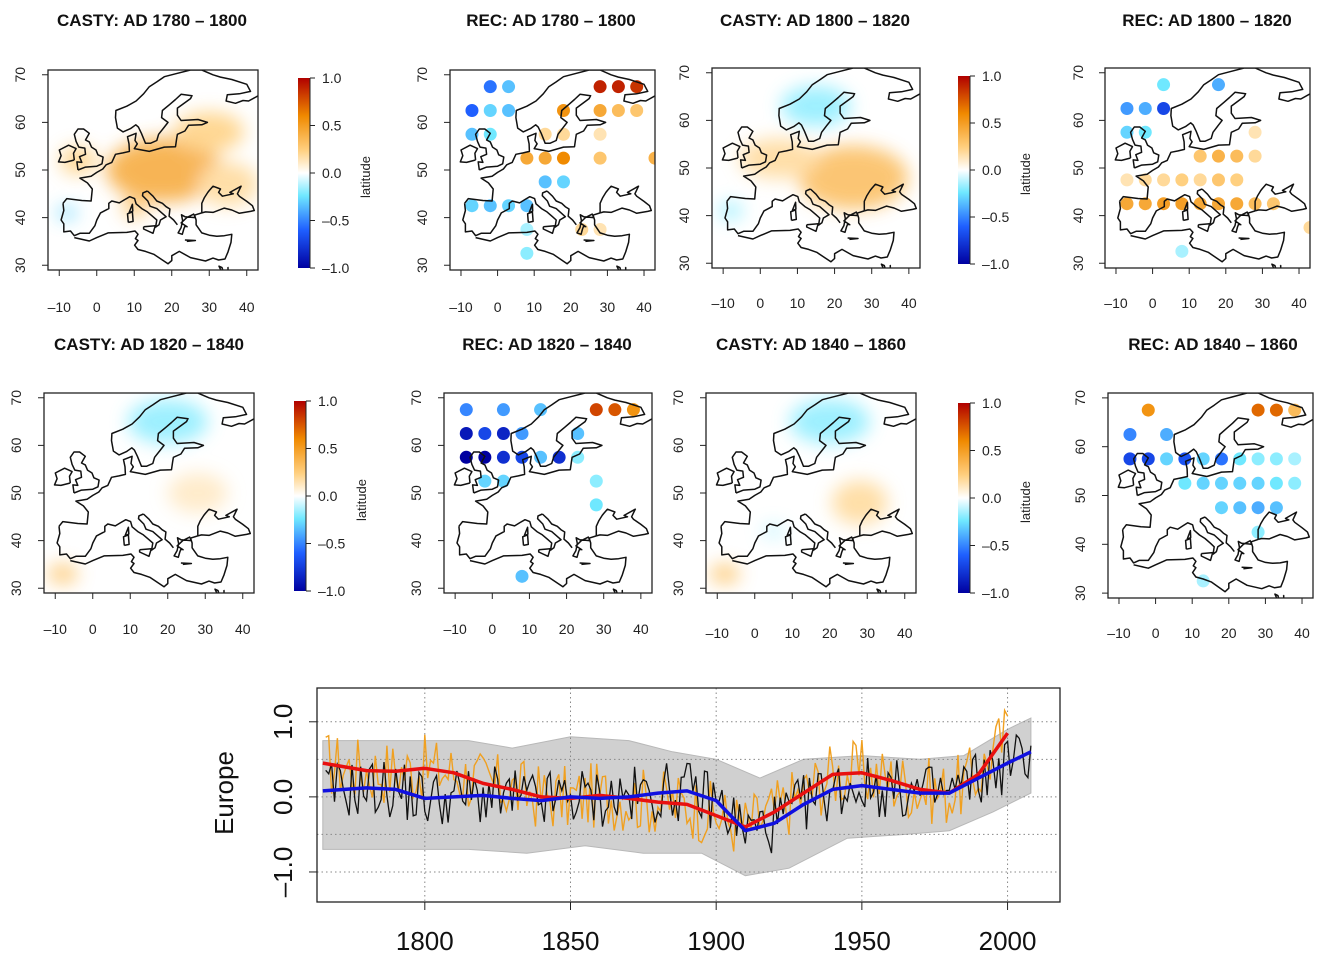  I want to click on map-background, so click(552, 170).